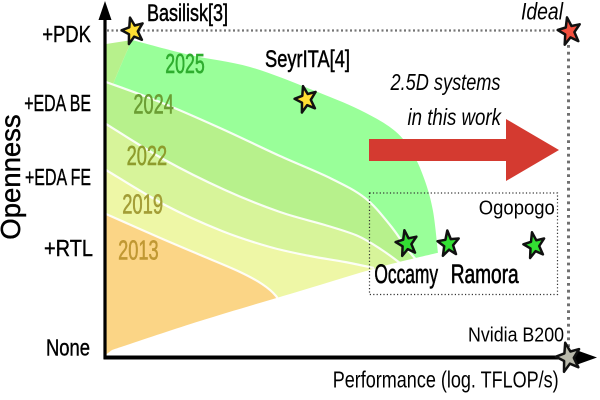  Describe the element at coordinates (406, 274) in the screenshot. I see `svg-text: Occamy` at that location.